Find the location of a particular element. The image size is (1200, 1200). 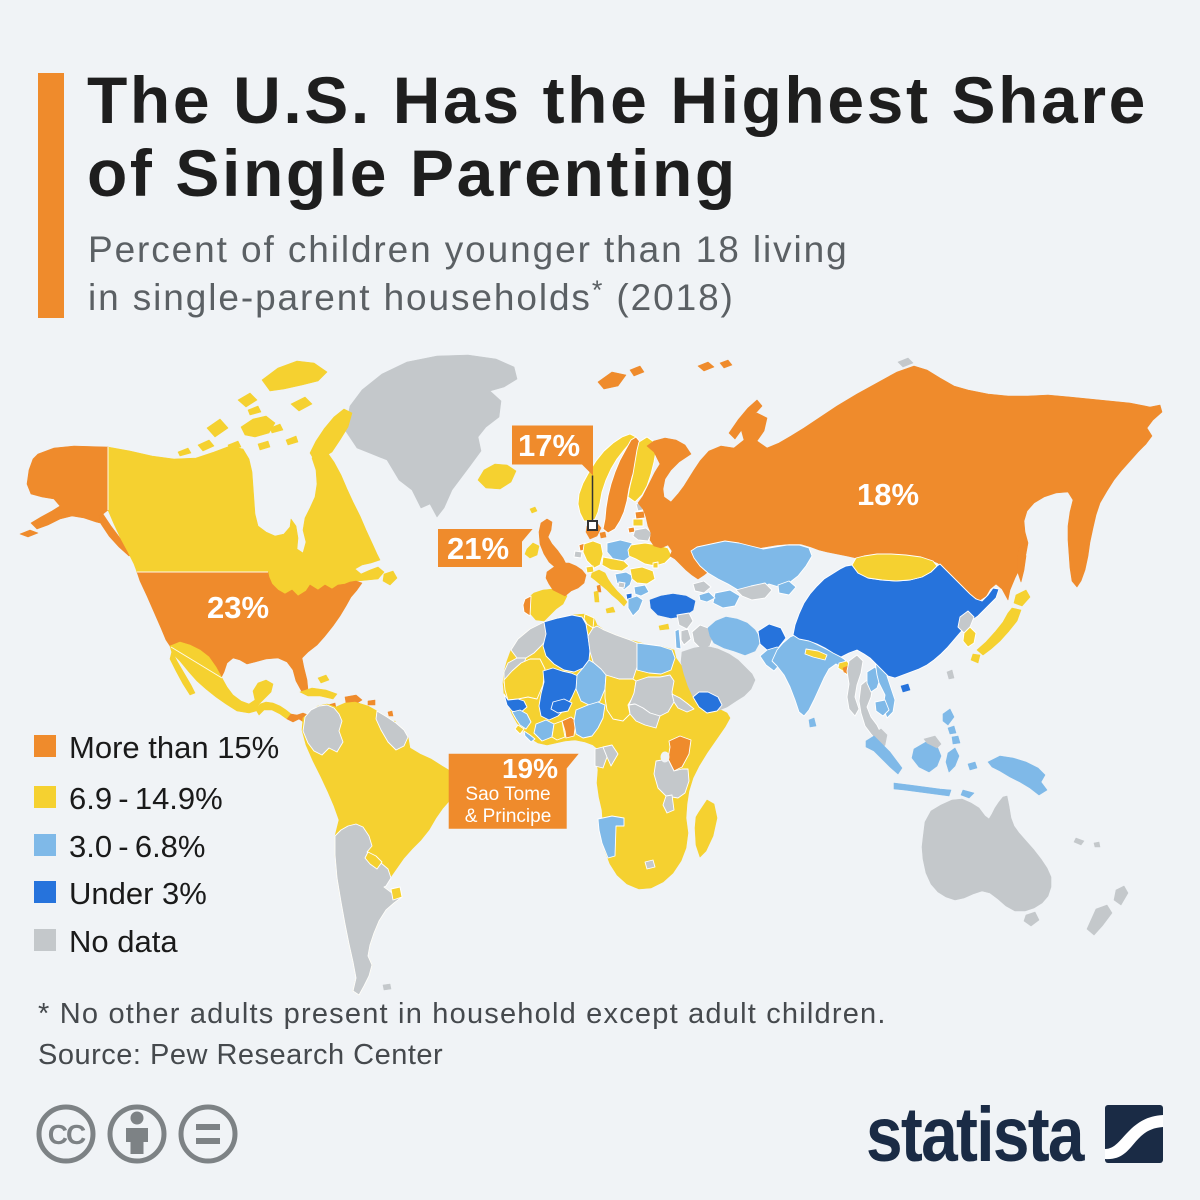

svg-text: 23% is located at coordinates (238, 607).